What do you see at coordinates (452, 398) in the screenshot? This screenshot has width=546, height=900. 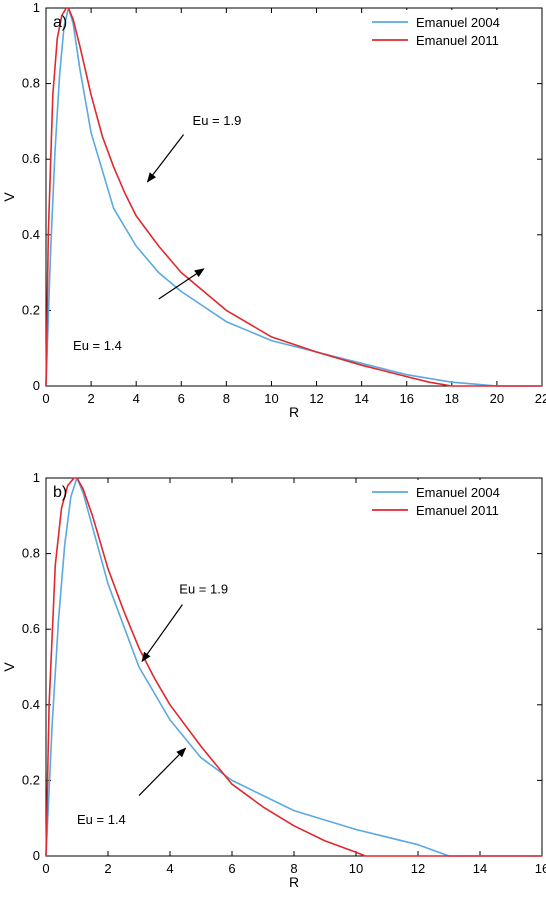 I see `x-tick-label: 18` at bounding box center [452, 398].